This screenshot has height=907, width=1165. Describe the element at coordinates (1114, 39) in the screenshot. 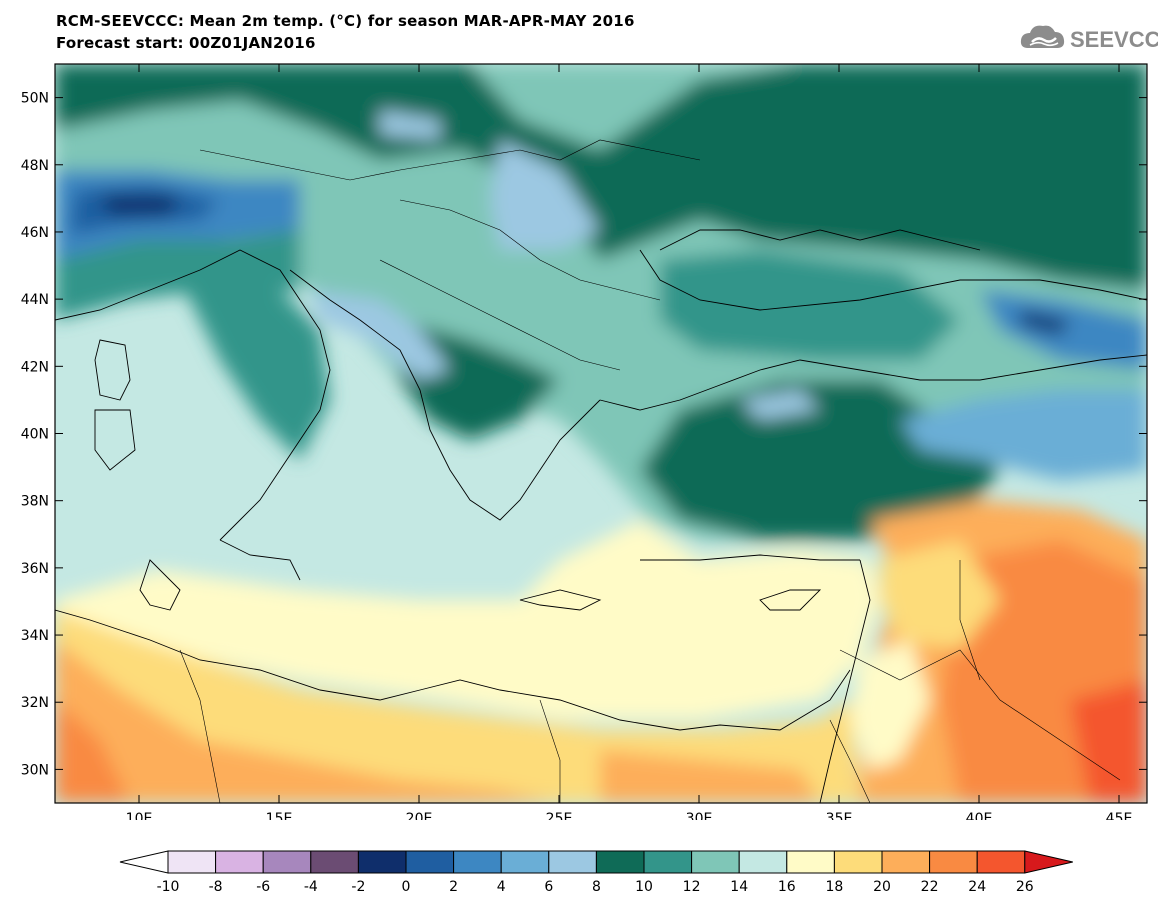

I see `logo-text: SEEVCCC` at that location.